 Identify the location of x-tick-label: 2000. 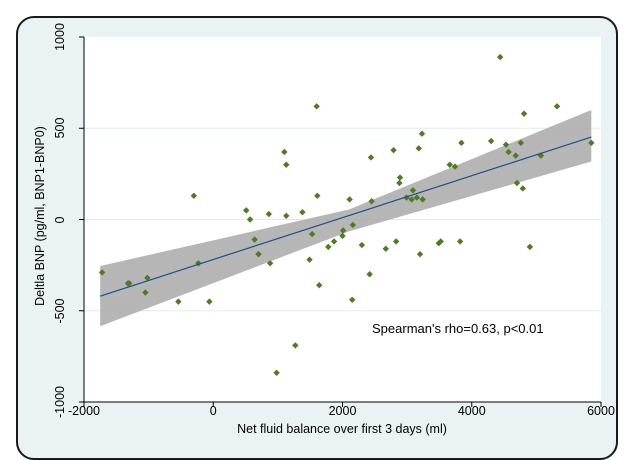
(342, 411).